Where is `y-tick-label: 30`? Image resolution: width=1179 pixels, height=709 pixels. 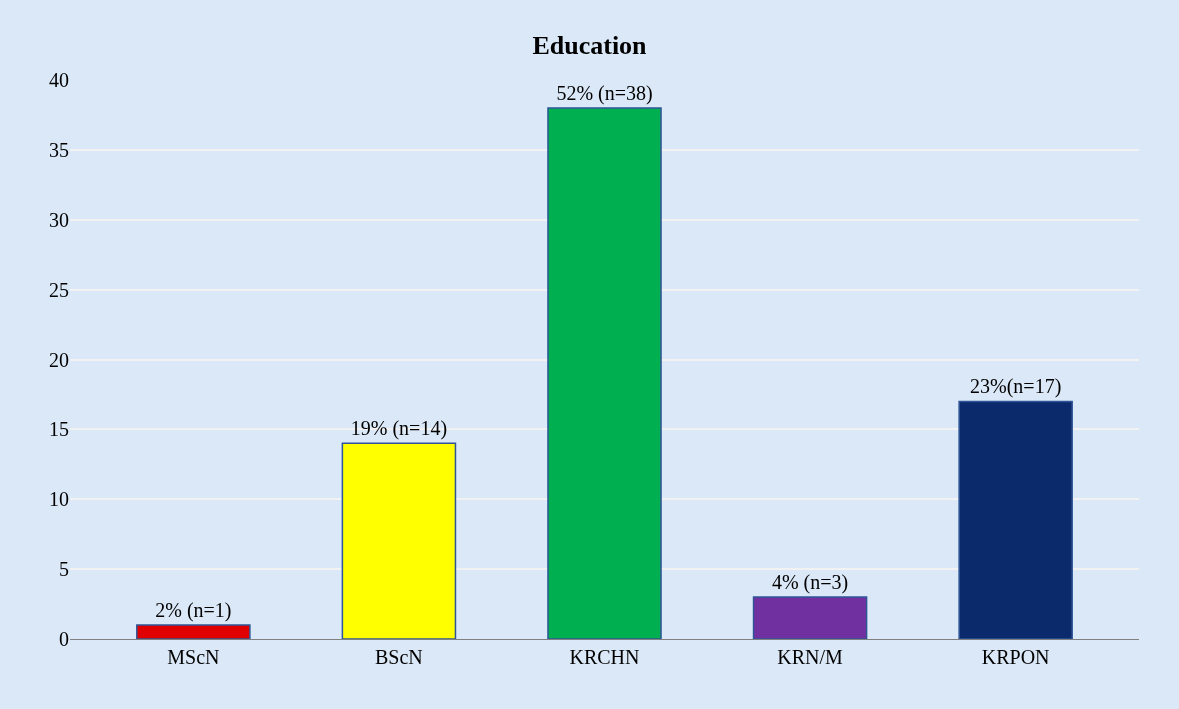 y-tick-label: 30 is located at coordinates (59, 219).